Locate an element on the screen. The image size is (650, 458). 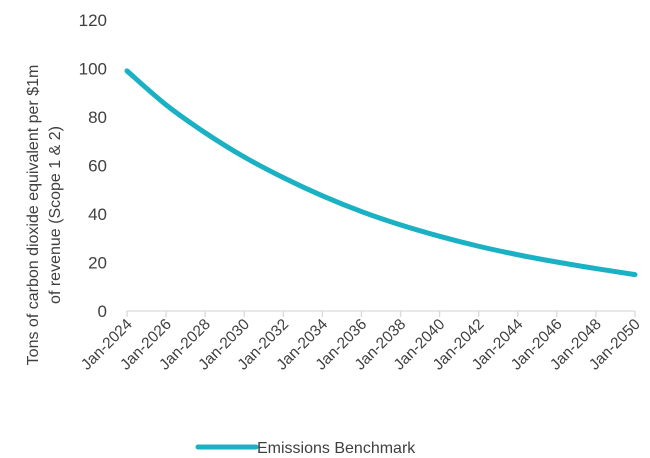
y-tick-label: 60 is located at coordinates (97, 166).